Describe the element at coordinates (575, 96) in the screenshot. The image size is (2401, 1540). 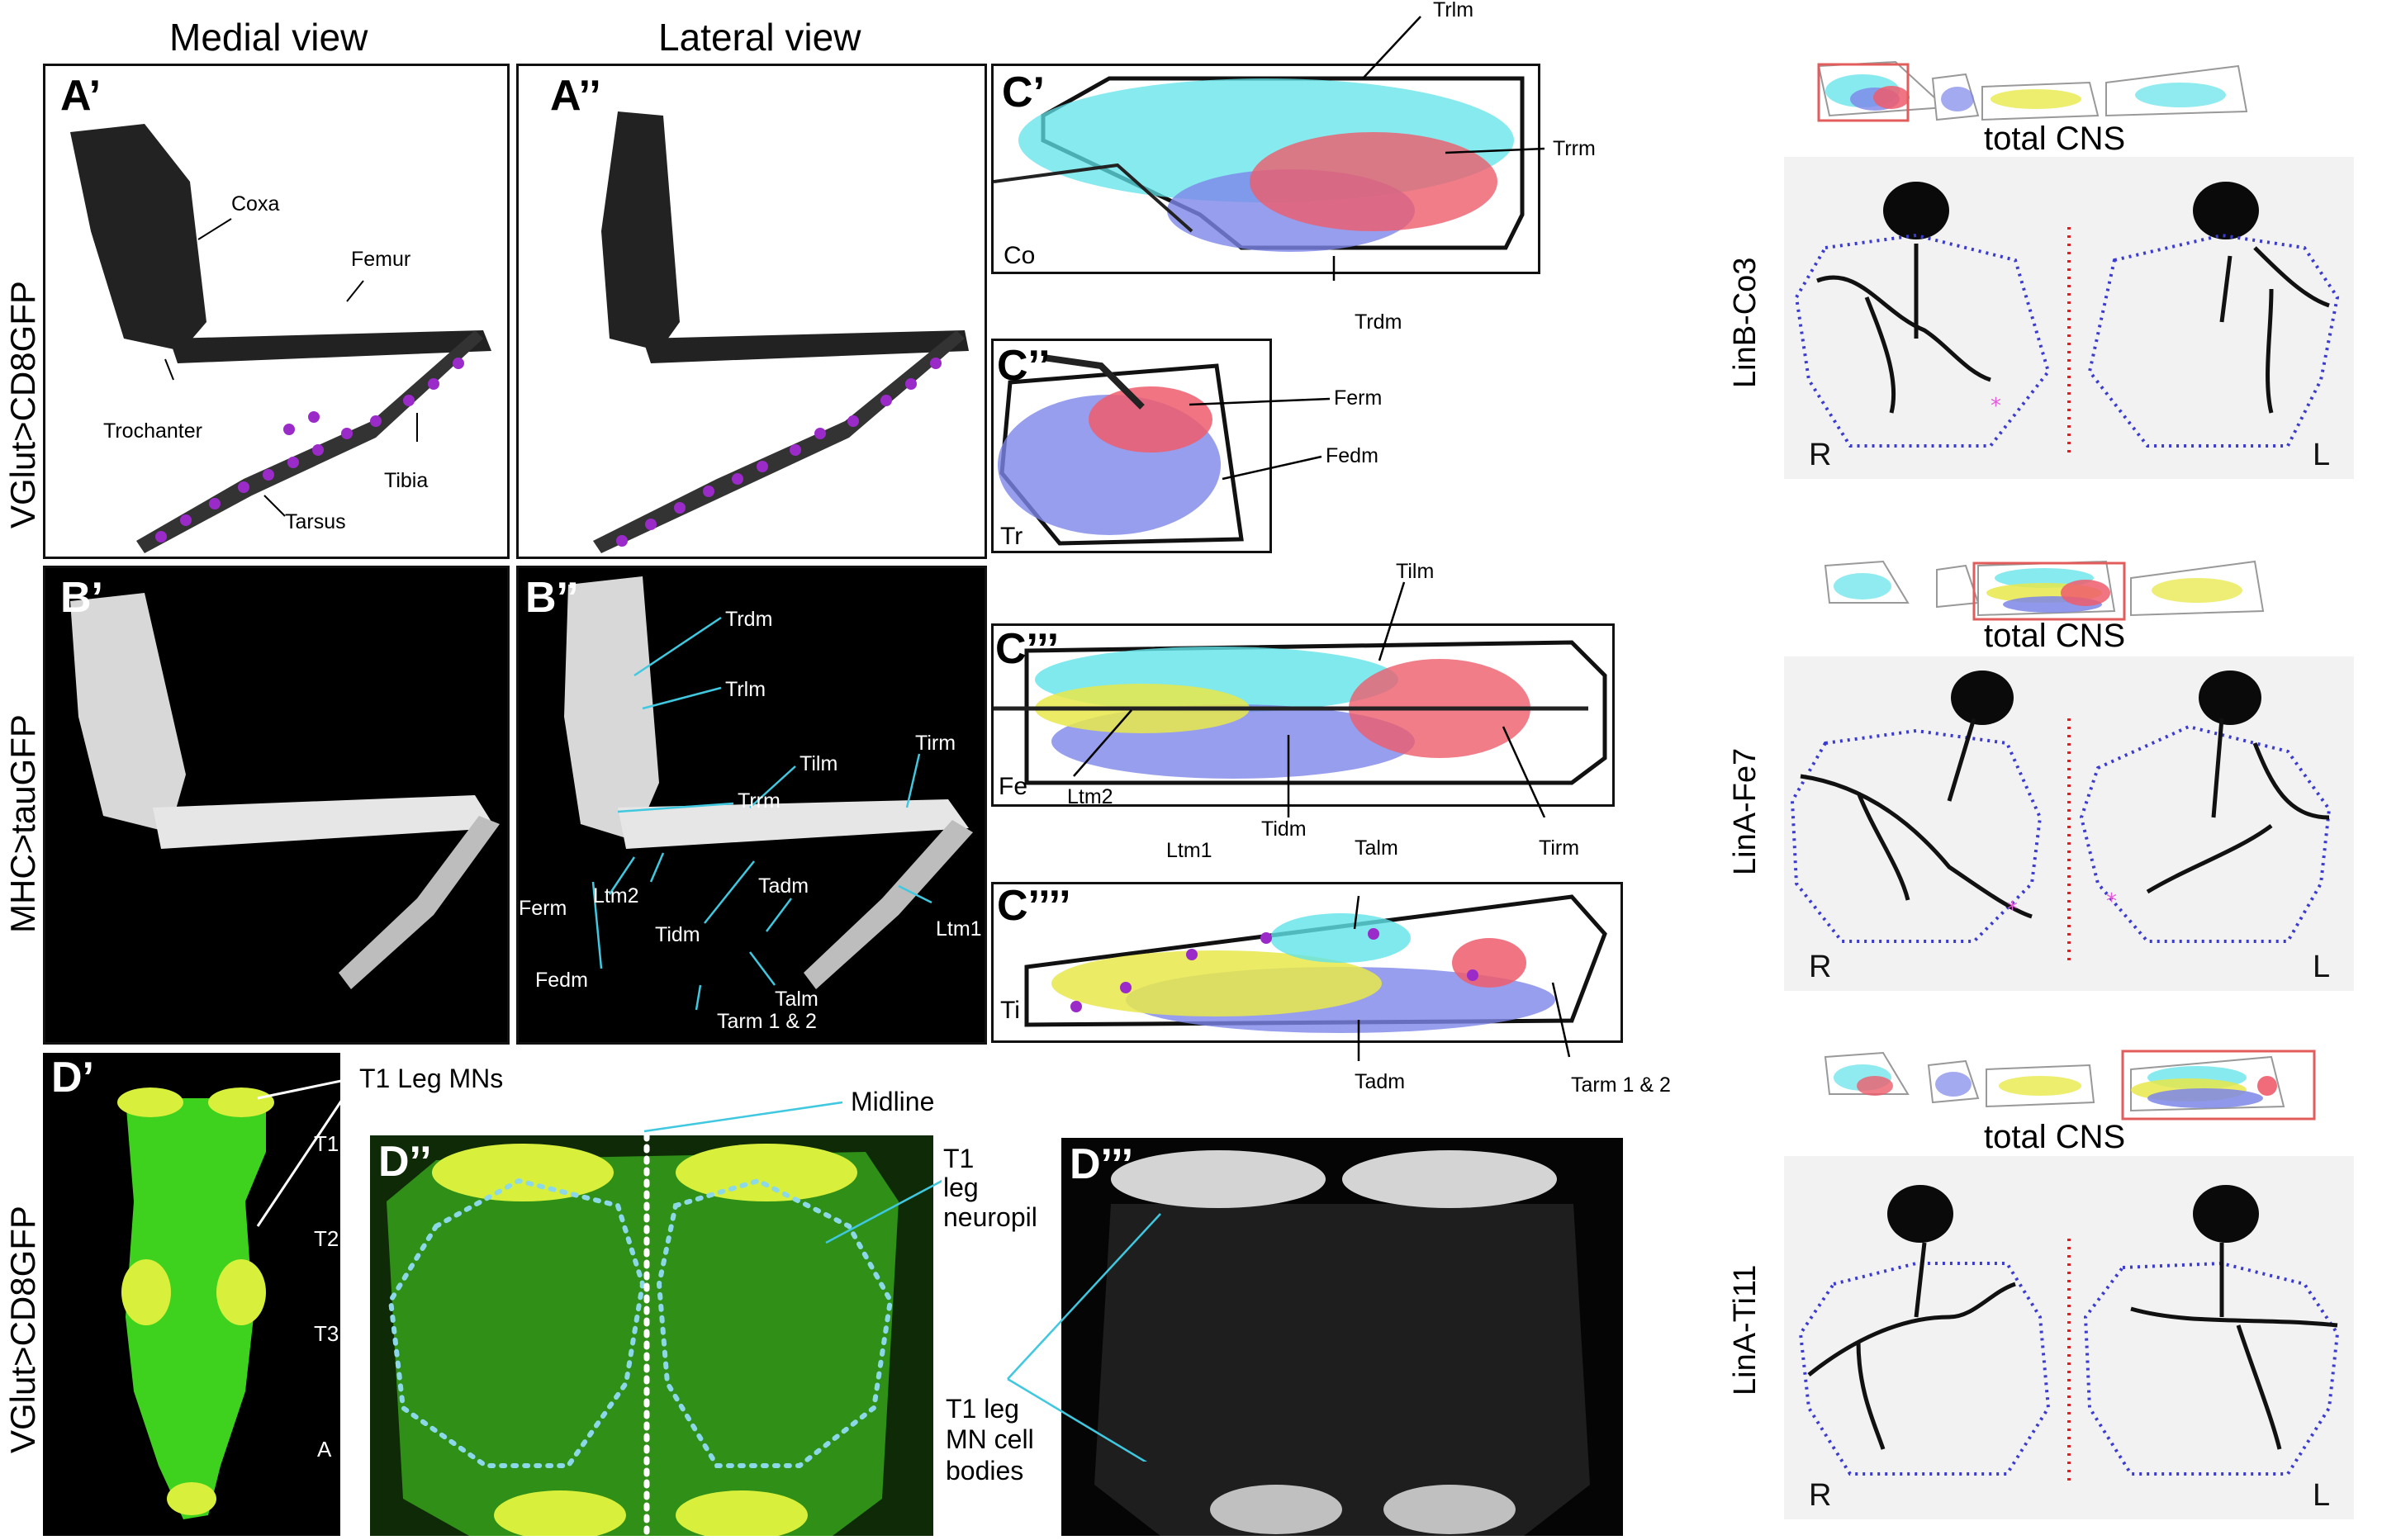
I see `panel-label-a2: A’’` at that location.